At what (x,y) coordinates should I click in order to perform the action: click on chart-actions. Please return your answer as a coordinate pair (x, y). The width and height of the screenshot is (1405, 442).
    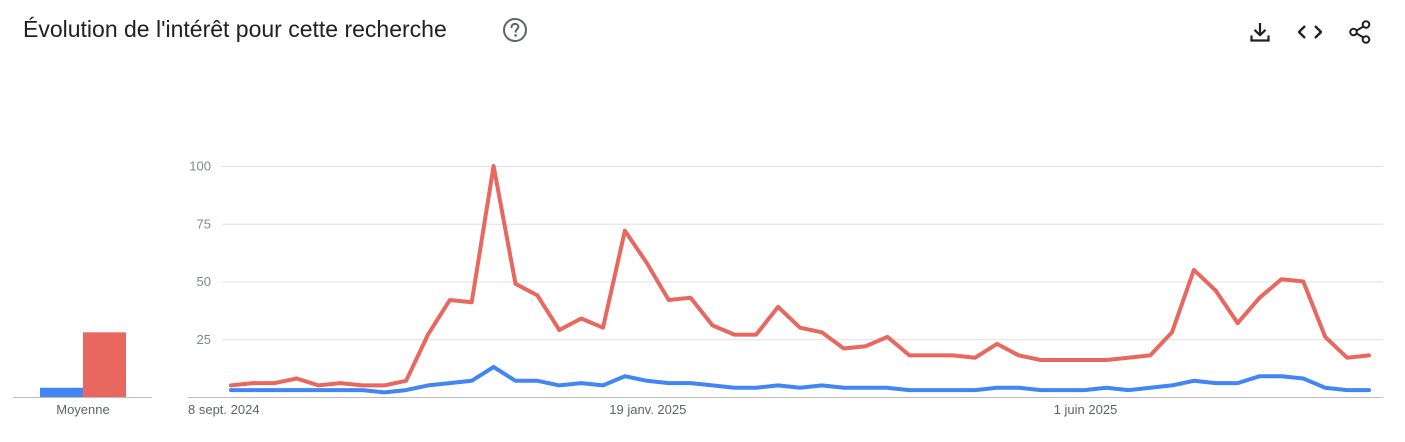
    Looking at the image, I should click on (1310, 32).